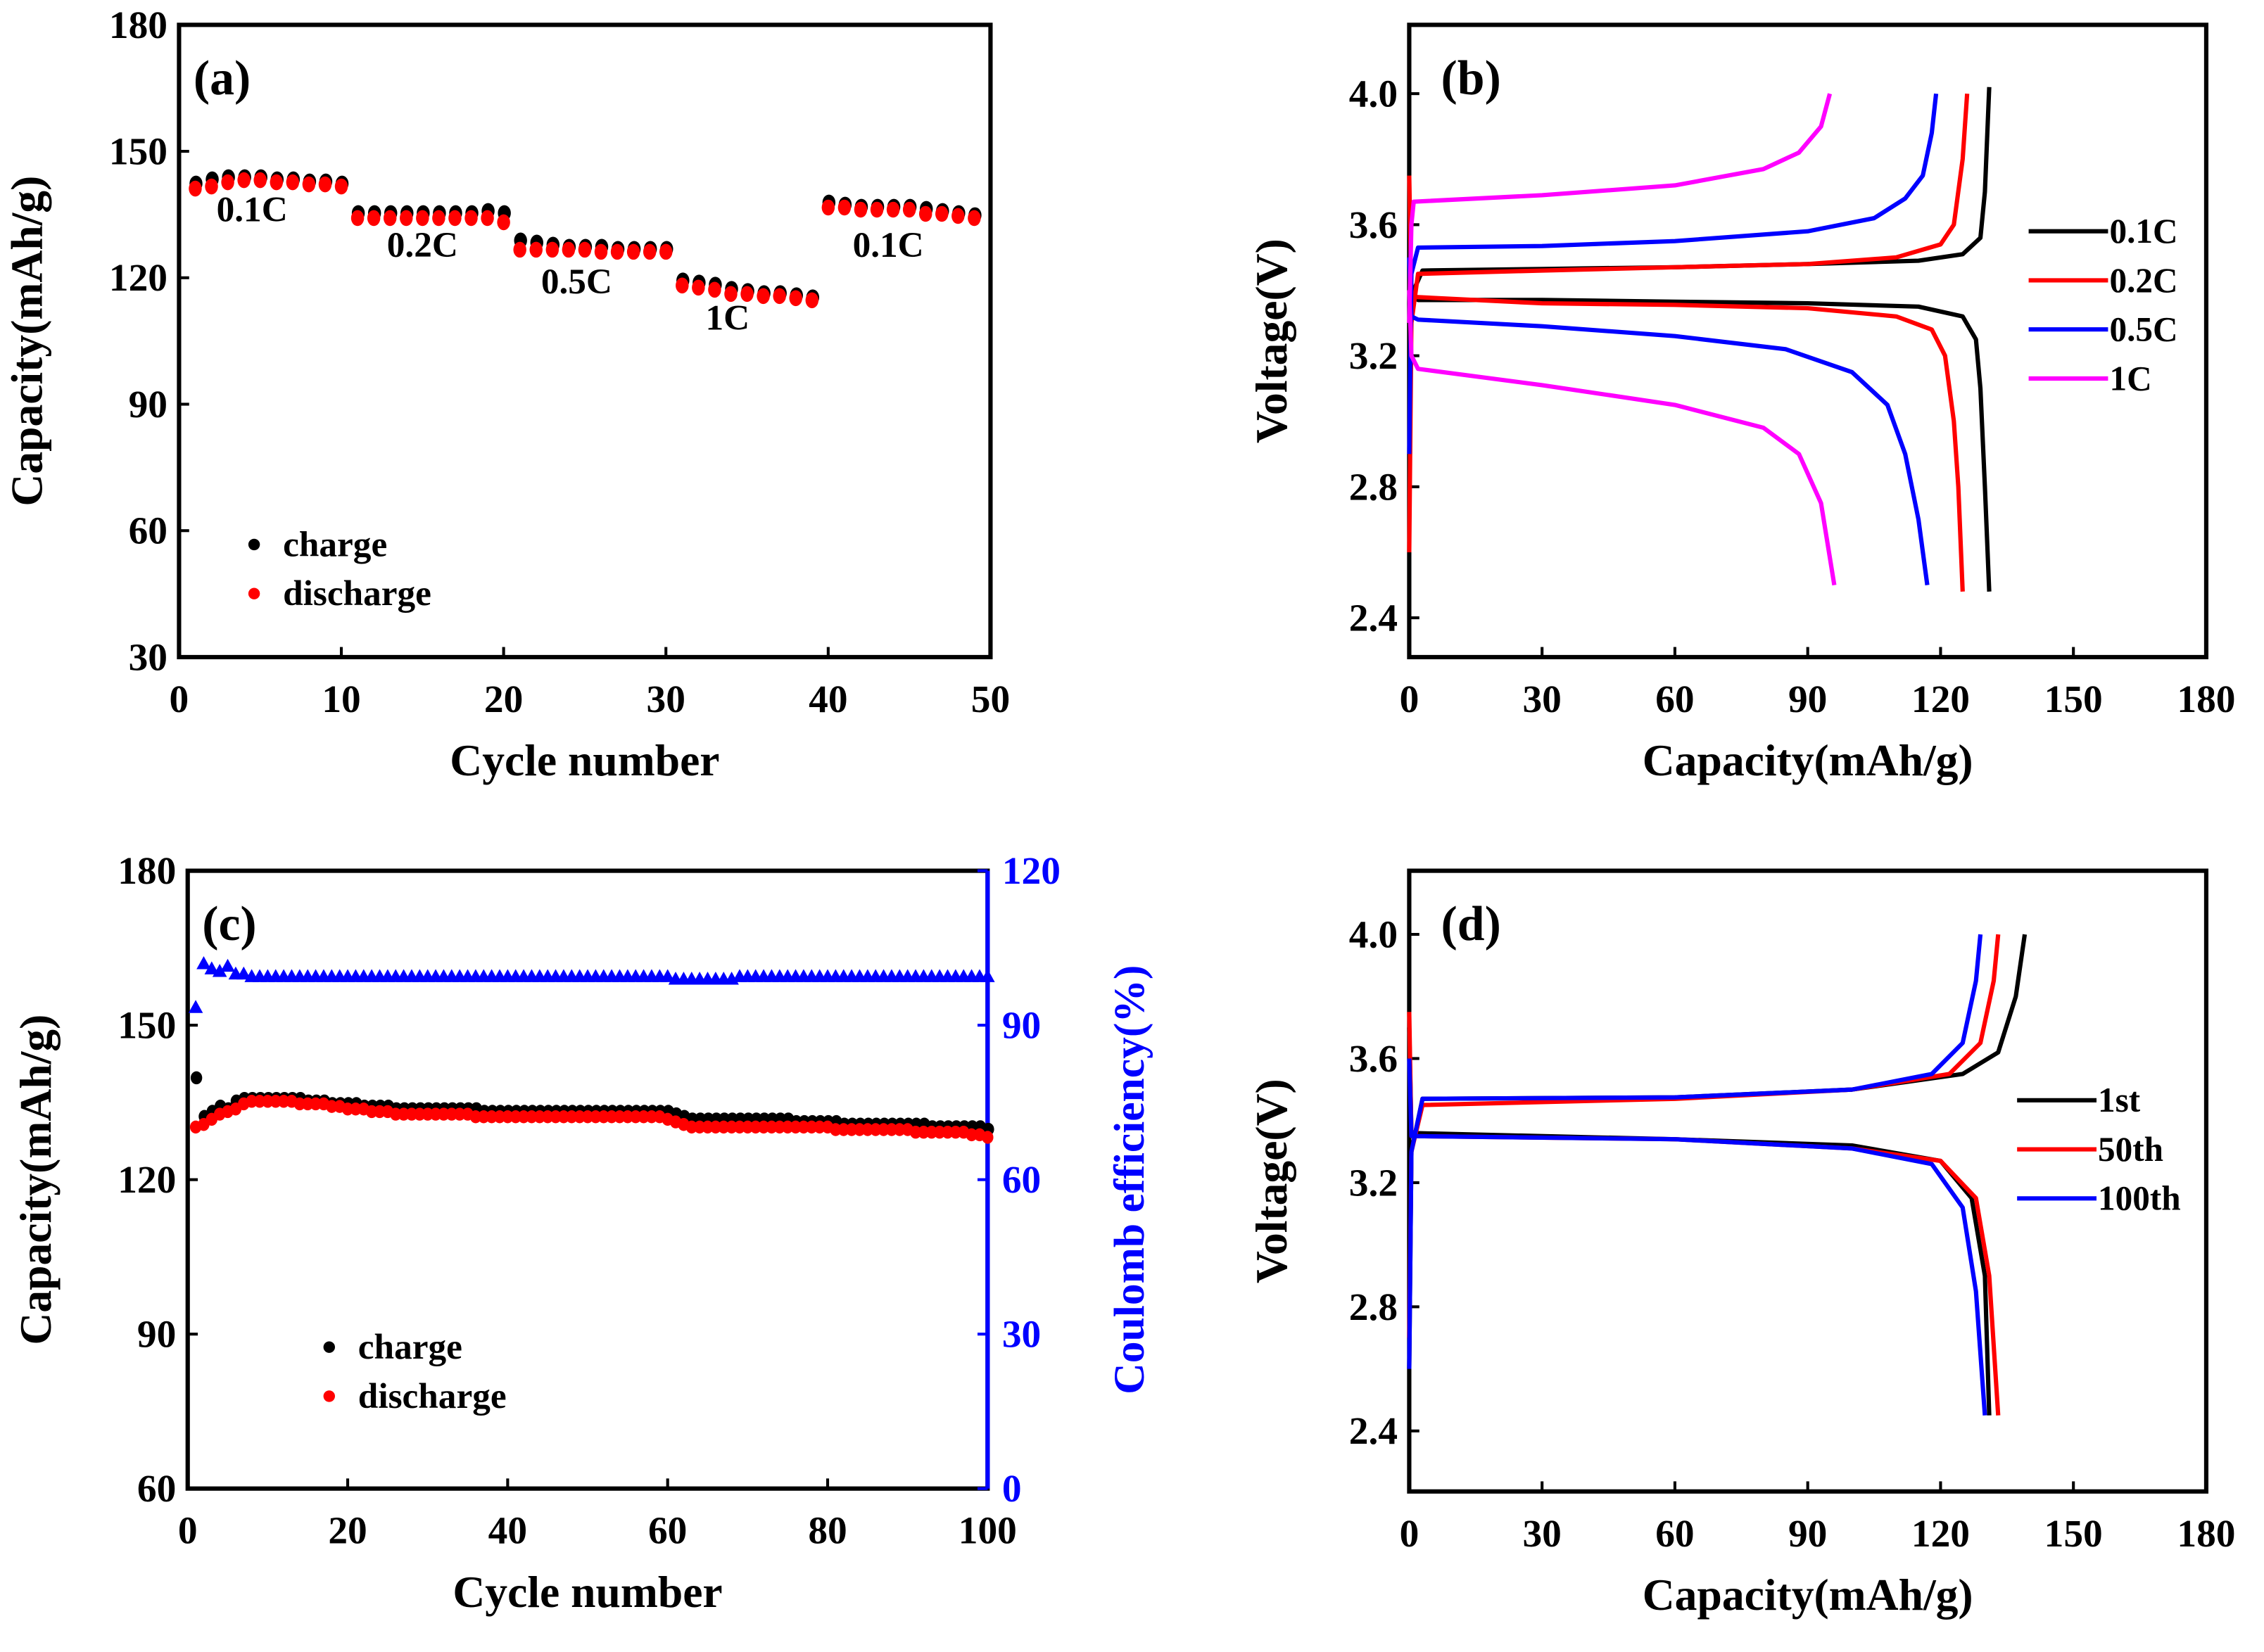  I want to click on x-tick-label: 100, so click(988, 1530).